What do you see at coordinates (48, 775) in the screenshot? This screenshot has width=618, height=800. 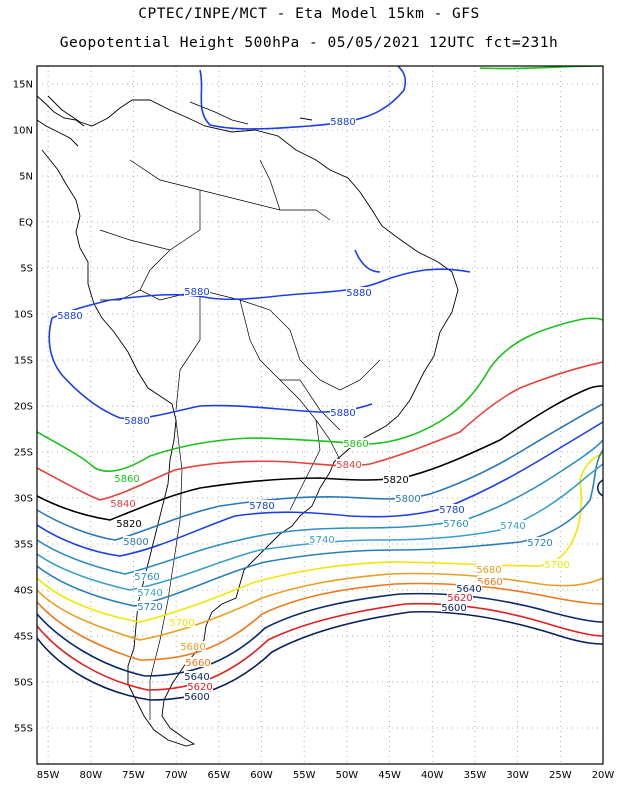 I see `lon-label: 85W` at bounding box center [48, 775].